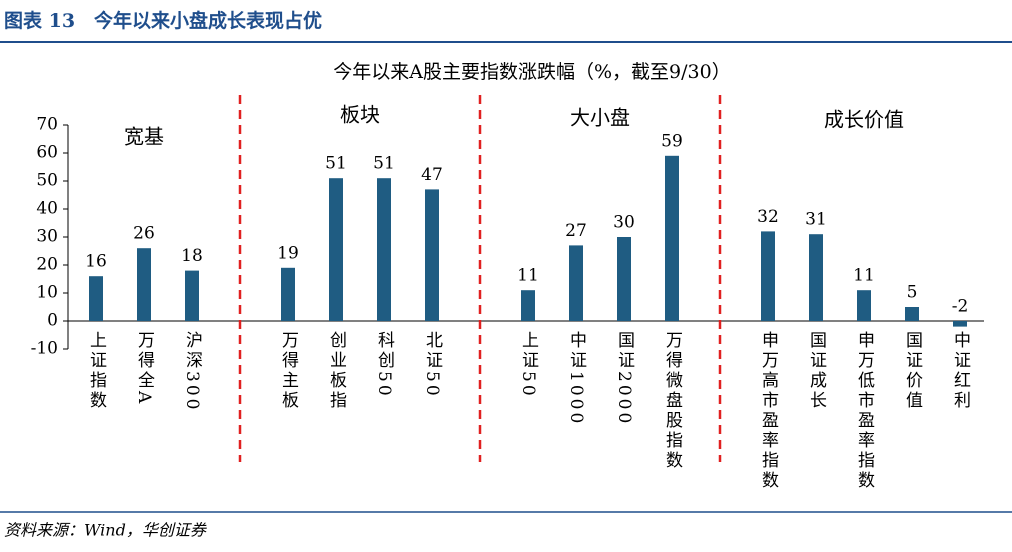 The height and width of the screenshot is (552, 1012). Describe the element at coordinates (47, 181) in the screenshot. I see `y-tick-label: 50` at that location.